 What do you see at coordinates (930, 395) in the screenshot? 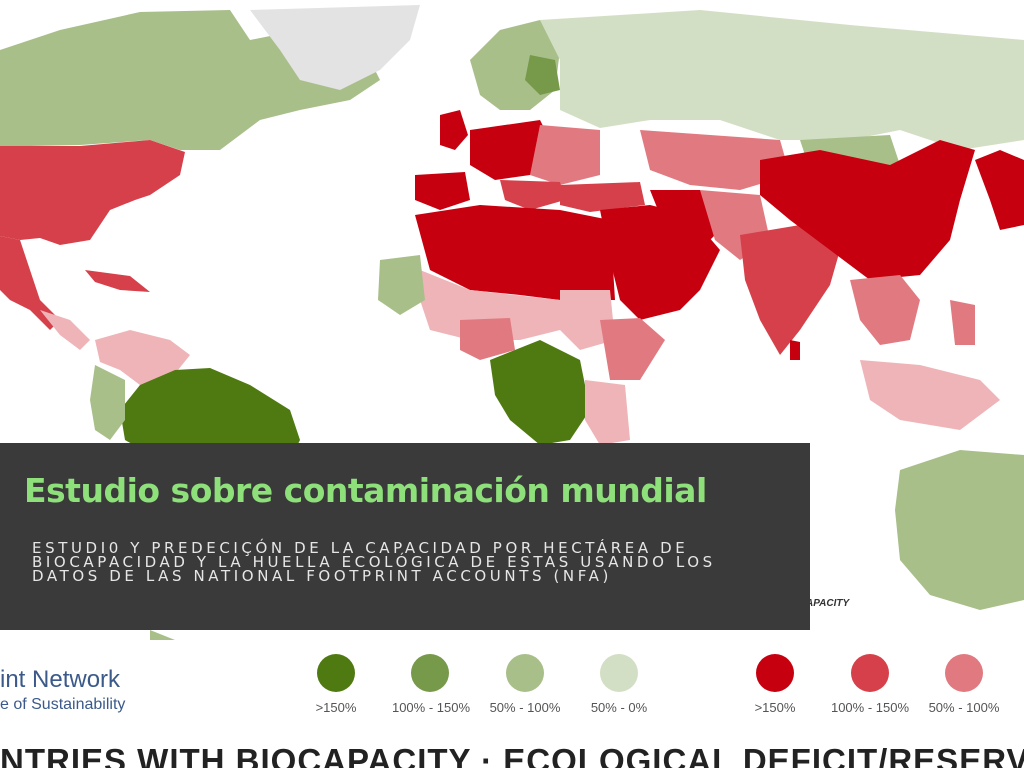
I see `region-indonesia` at bounding box center [930, 395].